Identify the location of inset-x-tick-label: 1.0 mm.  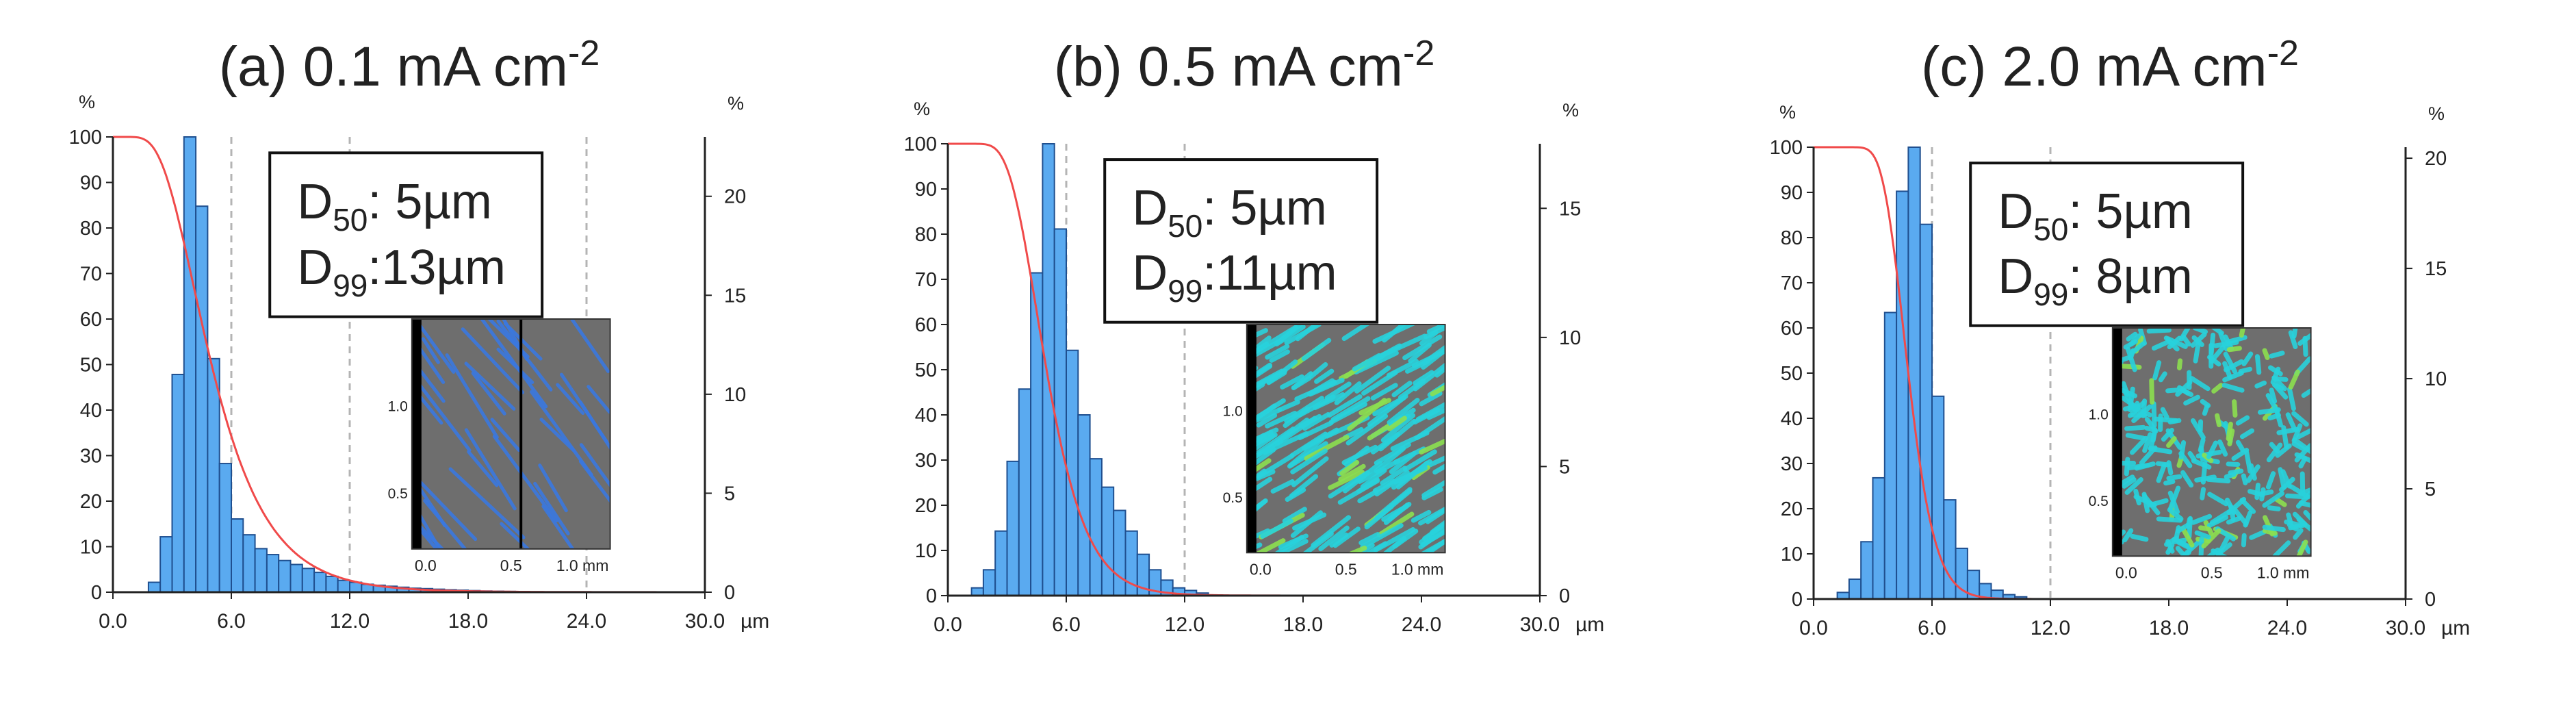
(1417, 569).